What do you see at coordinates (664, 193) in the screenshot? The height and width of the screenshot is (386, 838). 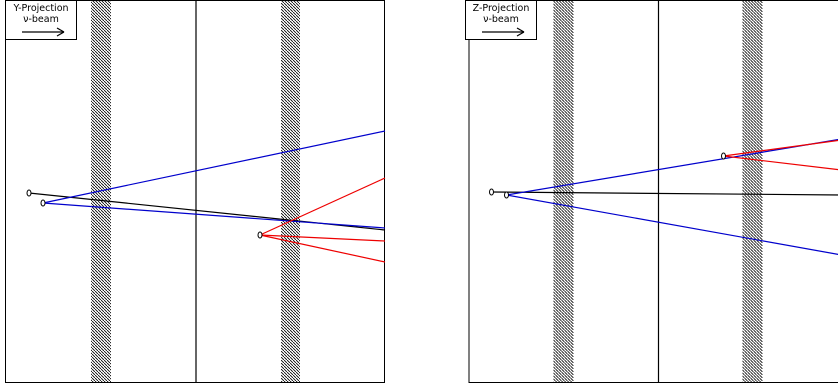 I see `black-track` at bounding box center [664, 193].